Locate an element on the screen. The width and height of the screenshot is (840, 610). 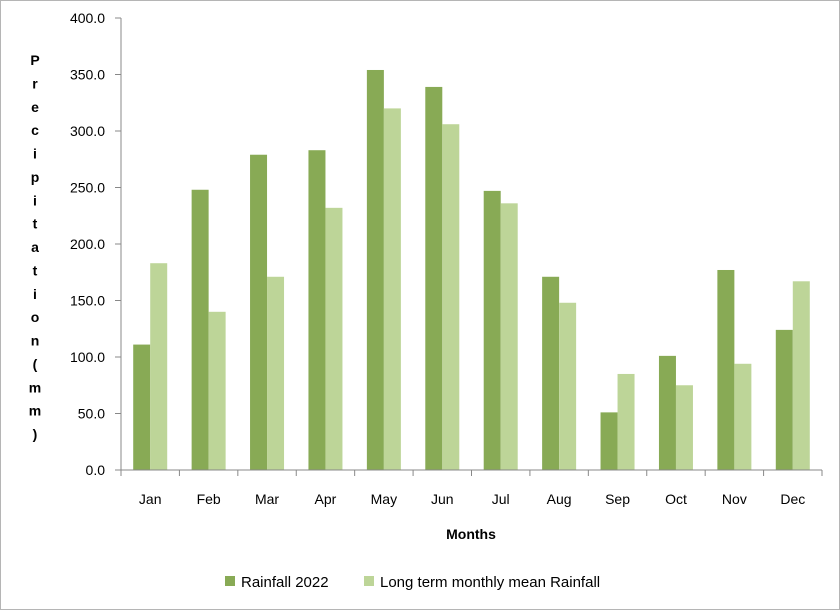
legend-label: Long term monthly mean Rainfall is located at coordinates (490, 582).